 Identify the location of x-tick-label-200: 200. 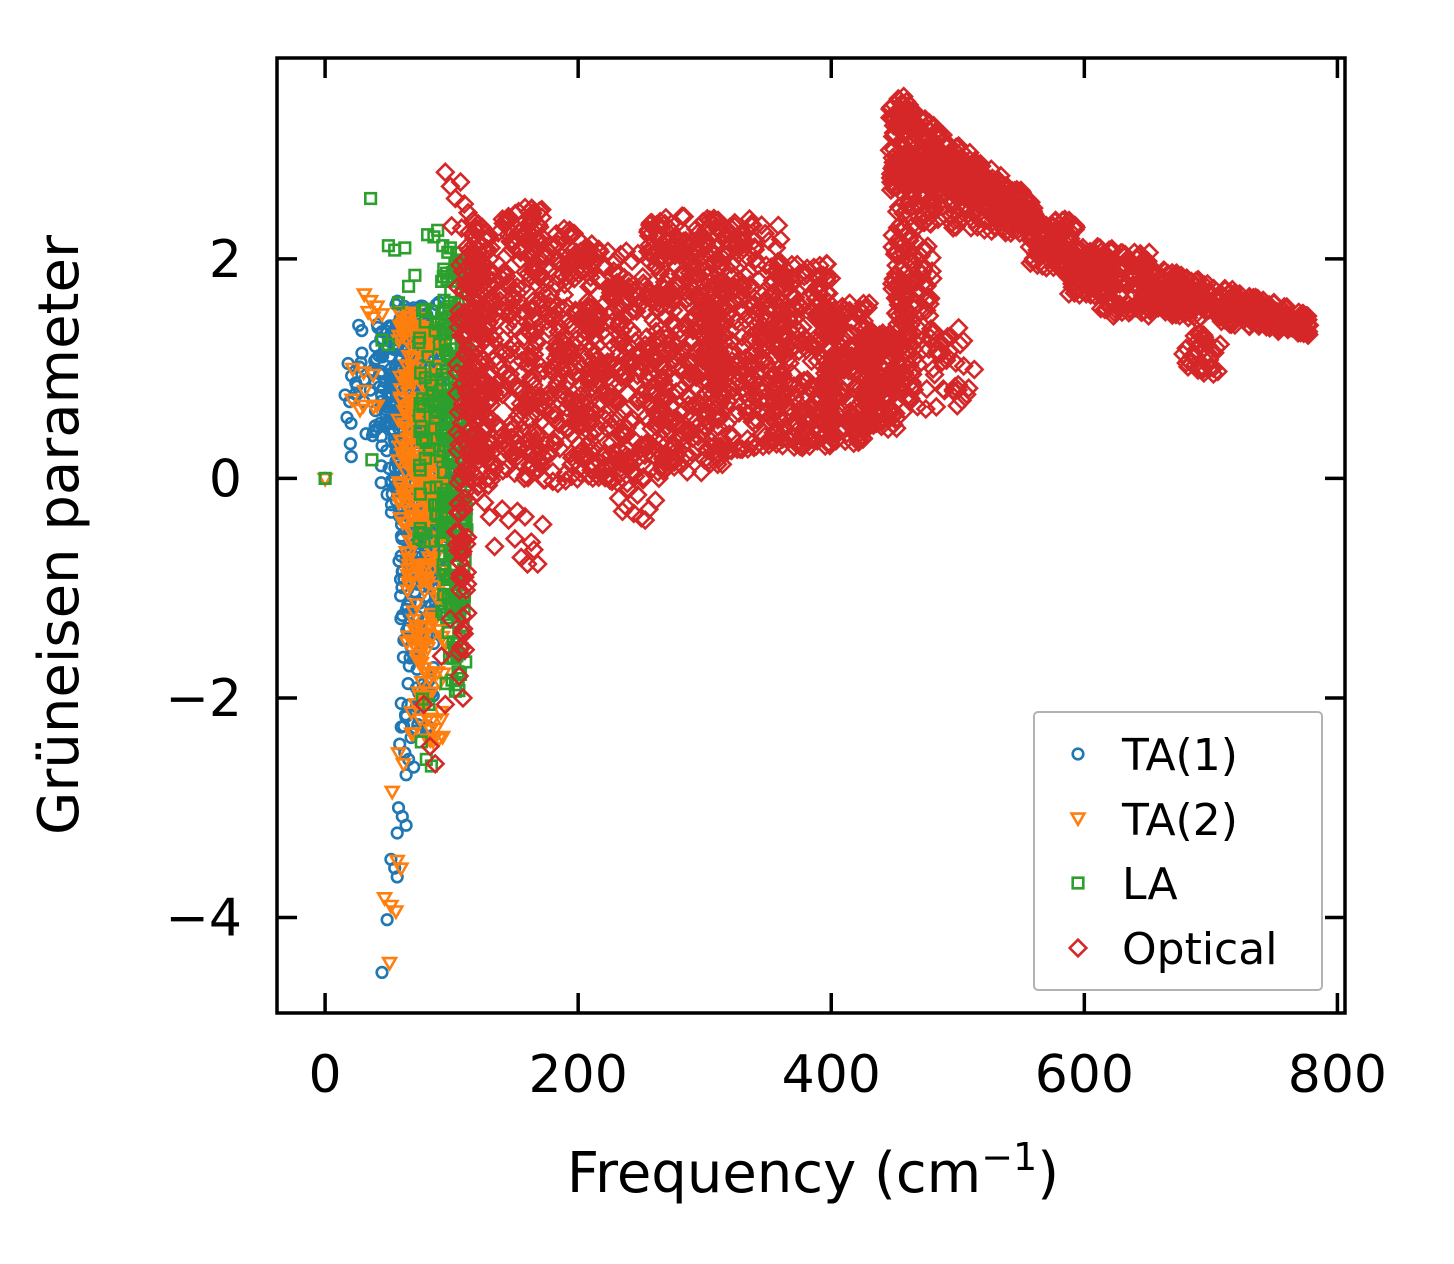
(578, 1075).